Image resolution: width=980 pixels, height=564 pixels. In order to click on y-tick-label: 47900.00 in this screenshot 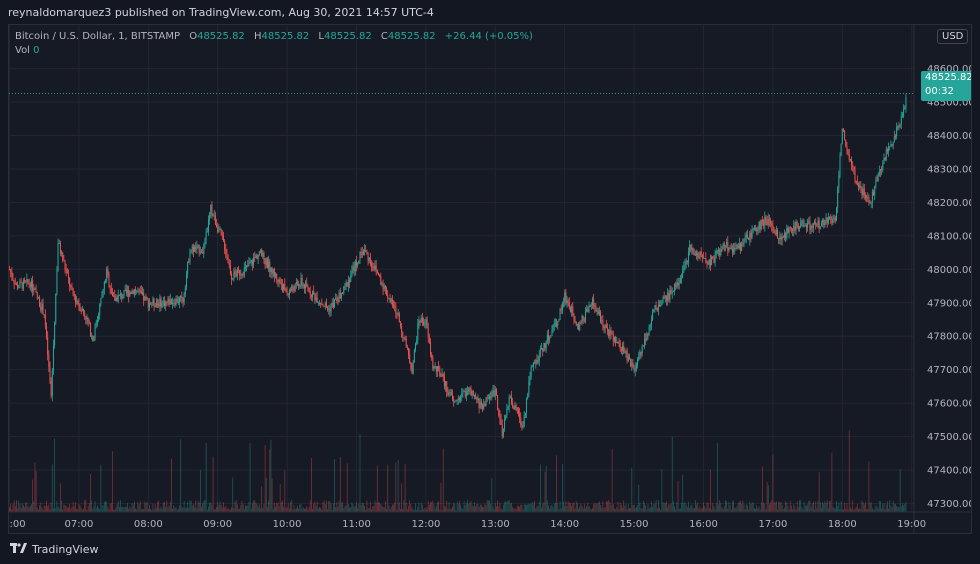, I will do `click(949, 303)`.